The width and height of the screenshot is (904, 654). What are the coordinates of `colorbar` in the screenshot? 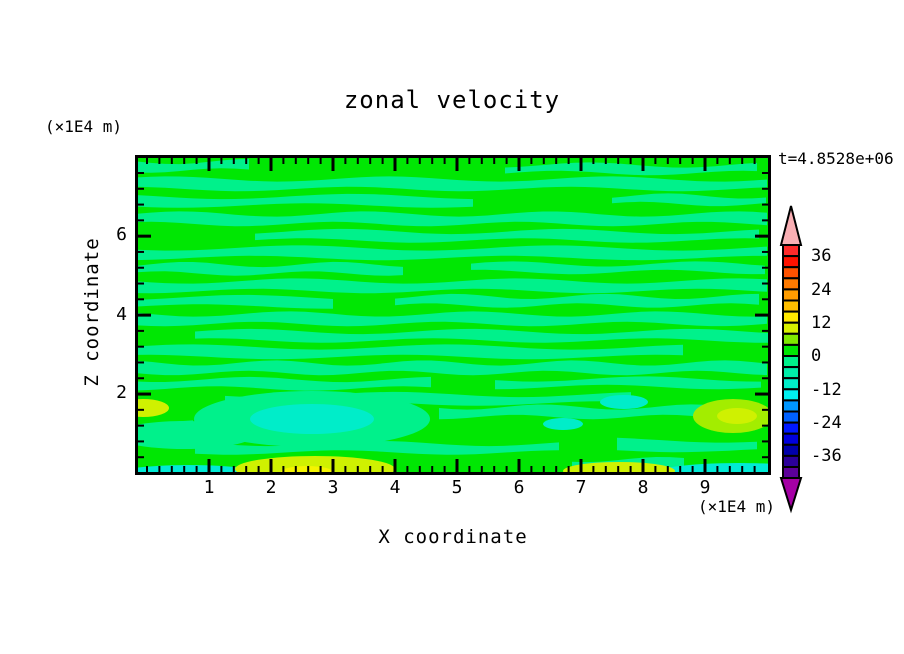 It's located at (794, 360).